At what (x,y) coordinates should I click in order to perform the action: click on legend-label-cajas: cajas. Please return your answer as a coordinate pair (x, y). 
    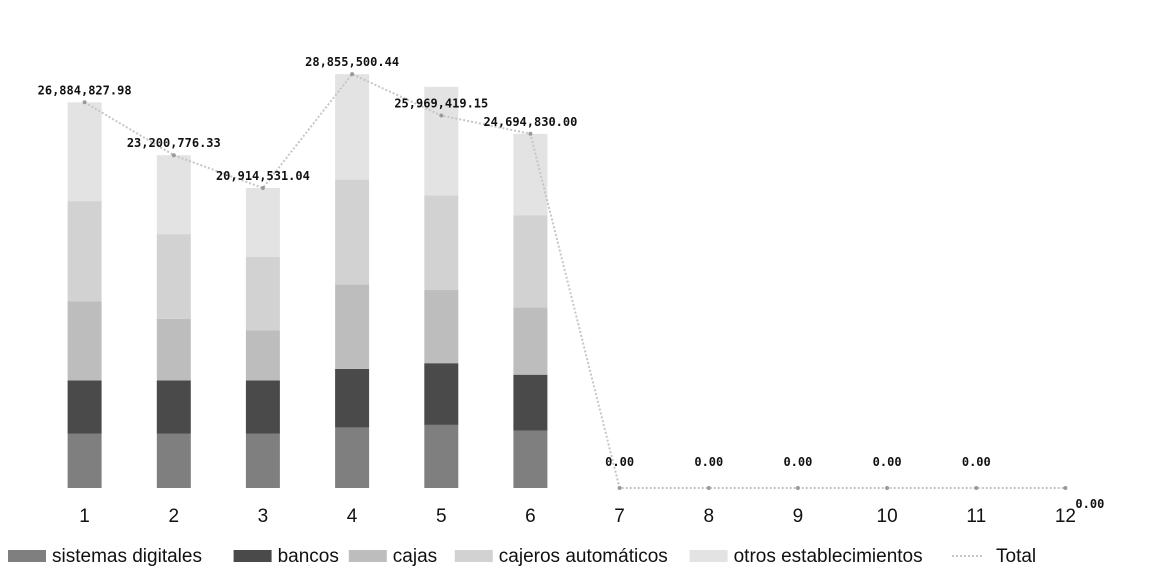
    Looking at the image, I should click on (415, 556).